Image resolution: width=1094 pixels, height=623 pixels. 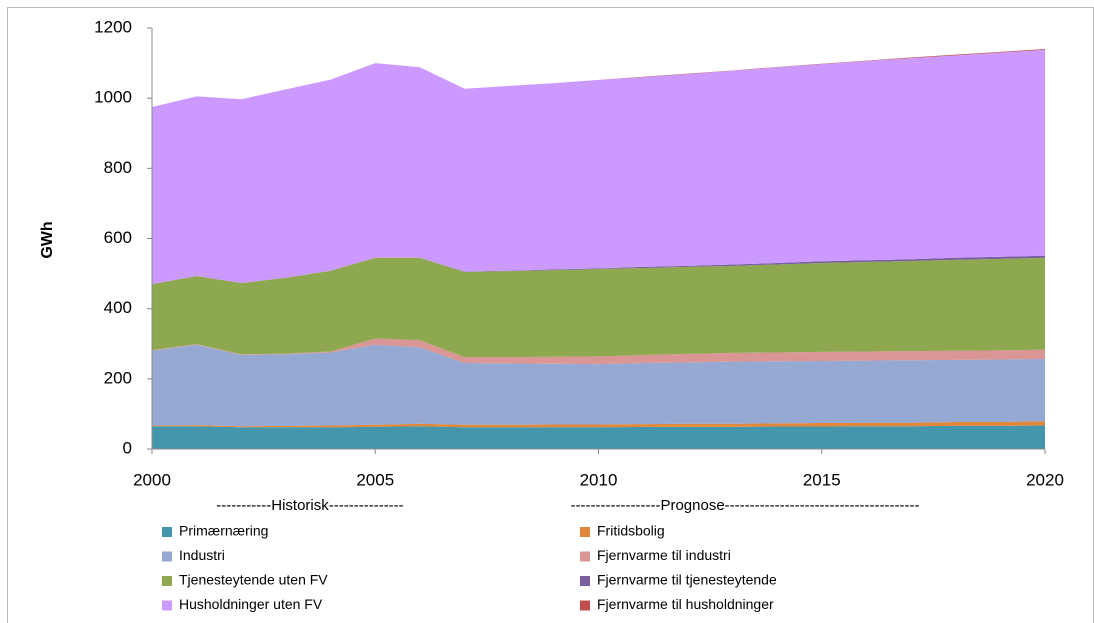 I want to click on x-tick-label: 2005, so click(x=375, y=479).